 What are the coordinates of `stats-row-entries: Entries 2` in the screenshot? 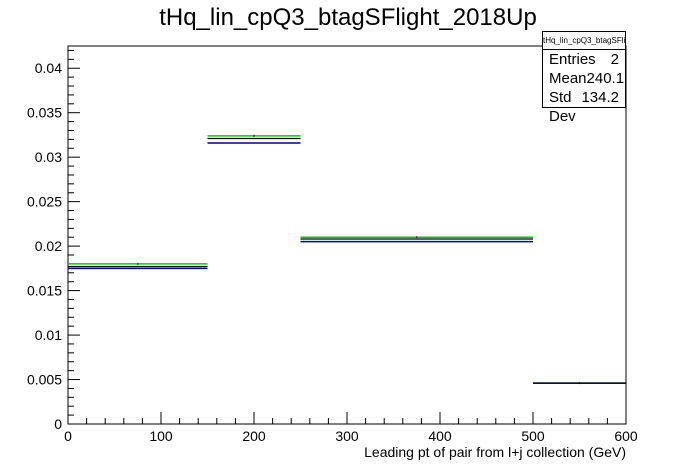 It's located at (584, 59).